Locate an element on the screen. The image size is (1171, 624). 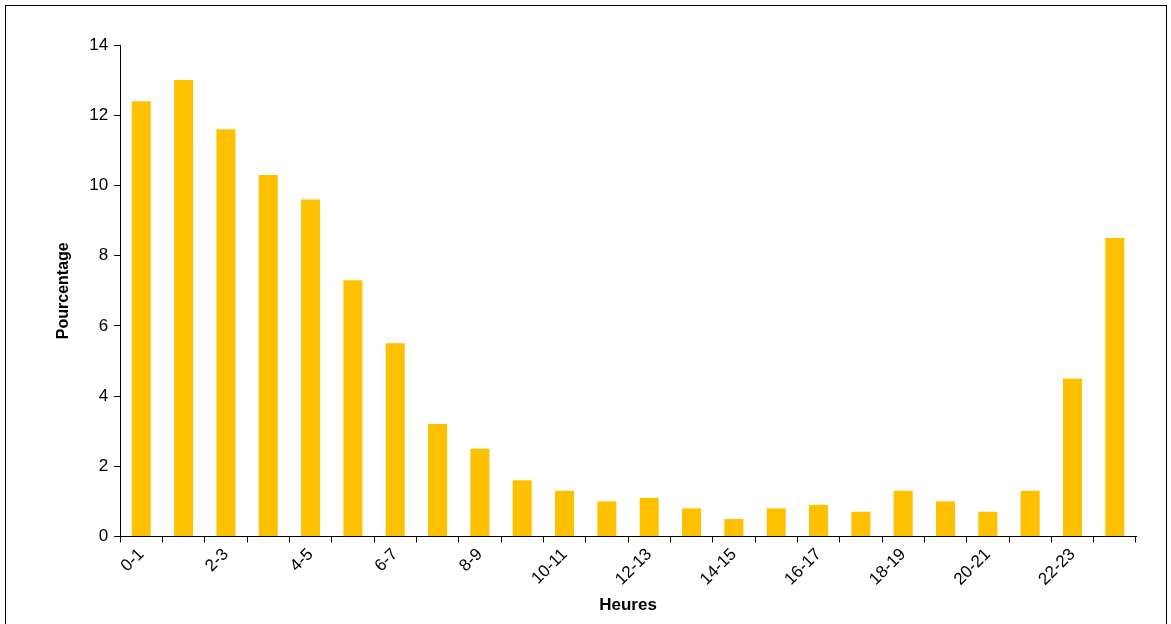
y-tick-label: 2 is located at coordinates (103, 465).